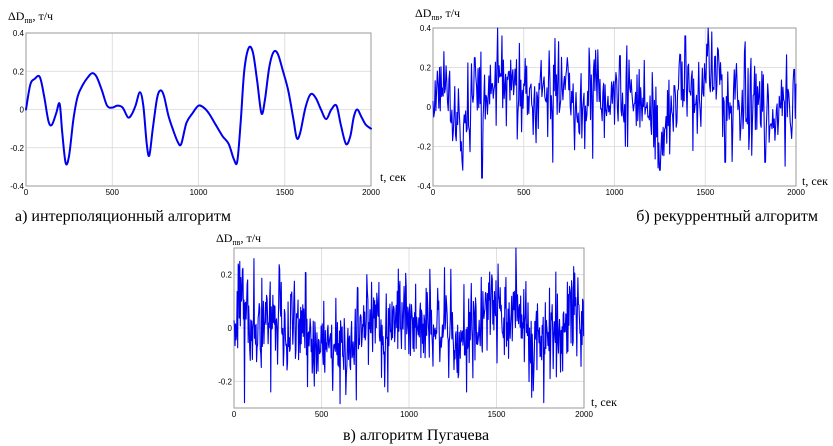 The height and width of the screenshot is (446, 833). Describe the element at coordinates (416, 435) in the screenshot. I see `chart-caption: в) алгоритм Пугачева` at that location.